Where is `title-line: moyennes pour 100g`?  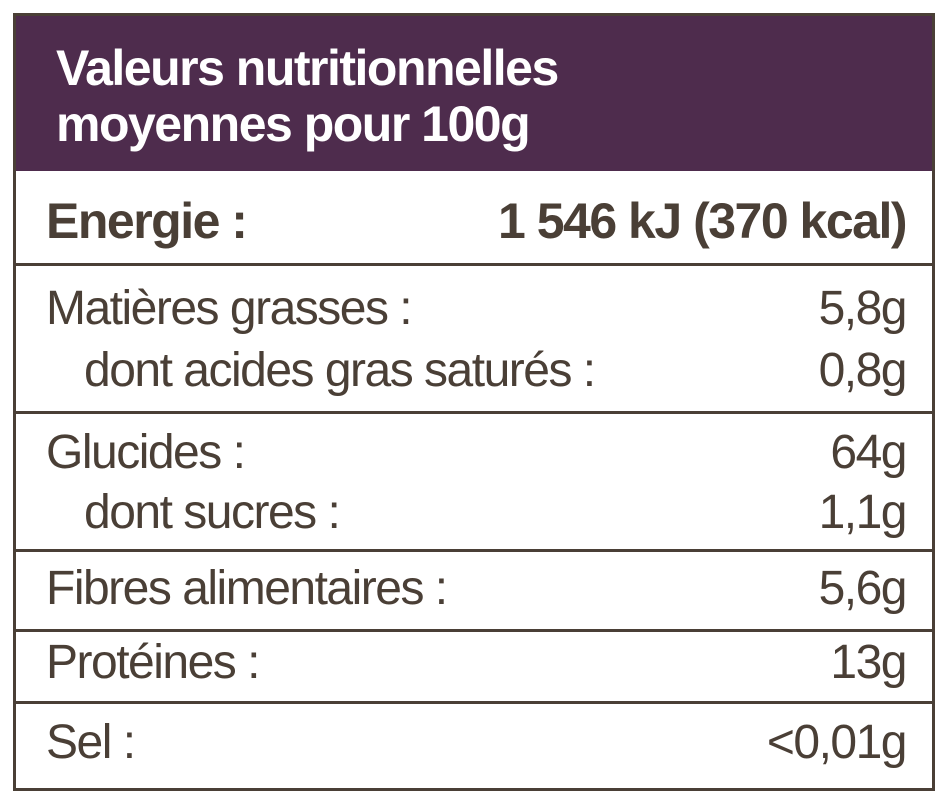
title-line: moyennes pour 100g is located at coordinates (293, 124).